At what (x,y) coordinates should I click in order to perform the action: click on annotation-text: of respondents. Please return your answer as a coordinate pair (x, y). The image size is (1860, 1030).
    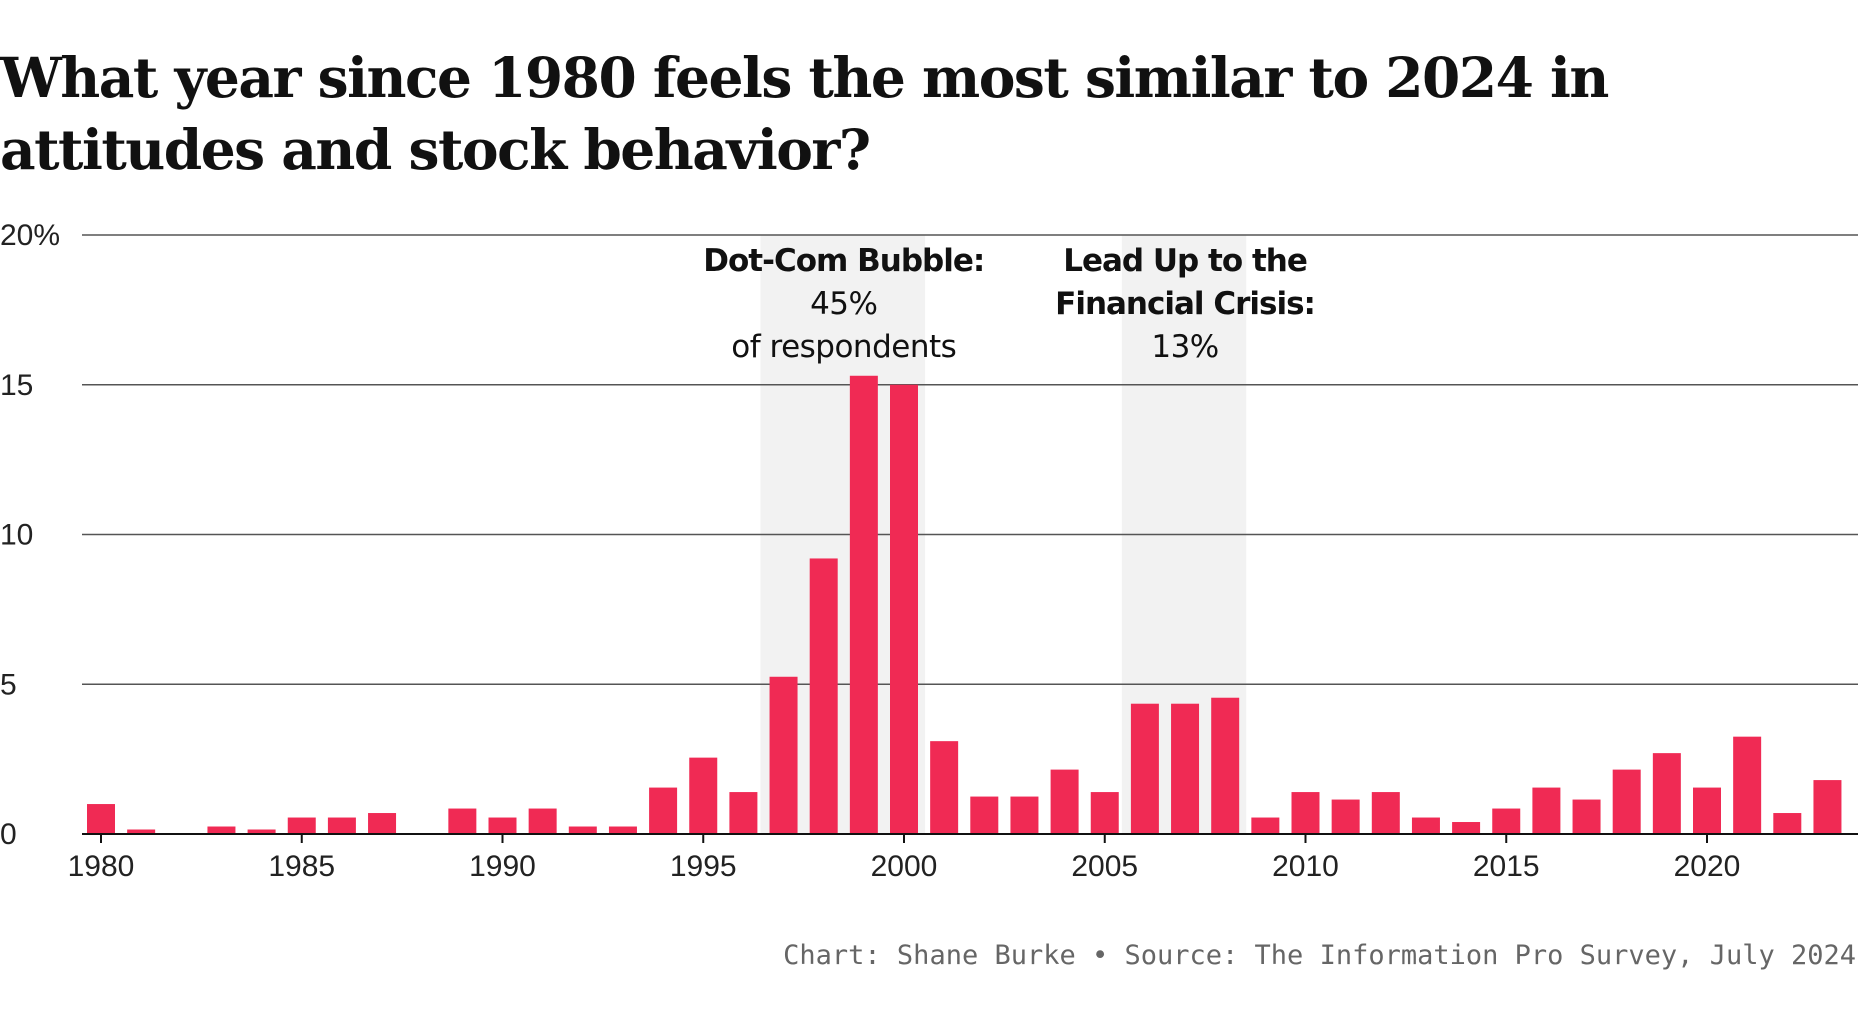
    Looking at the image, I should click on (843, 347).